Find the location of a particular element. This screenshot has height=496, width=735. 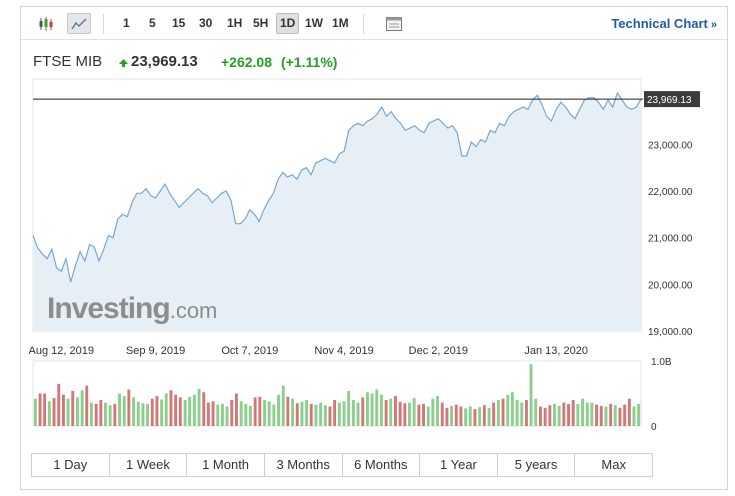

timeframe-30-button: 30 is located at coordinates (206, 23).